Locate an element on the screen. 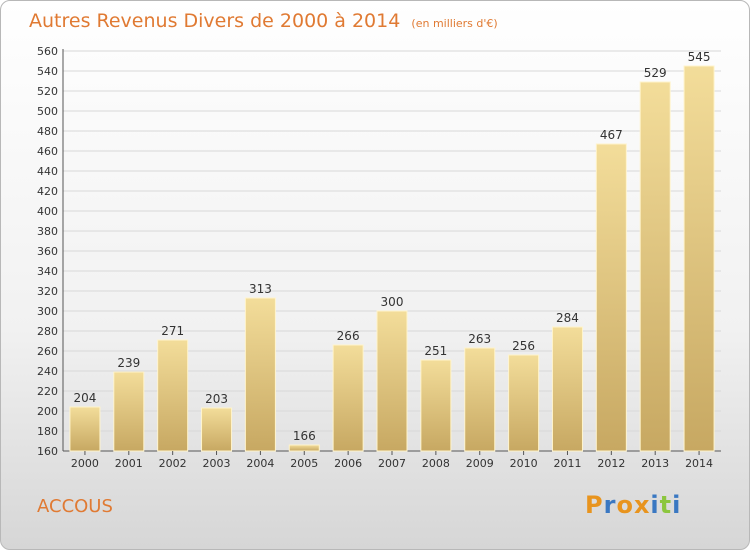 The height and width of the screenshot is (550, 750). y-tick-label: 240 is located at coordinates (47, 371).